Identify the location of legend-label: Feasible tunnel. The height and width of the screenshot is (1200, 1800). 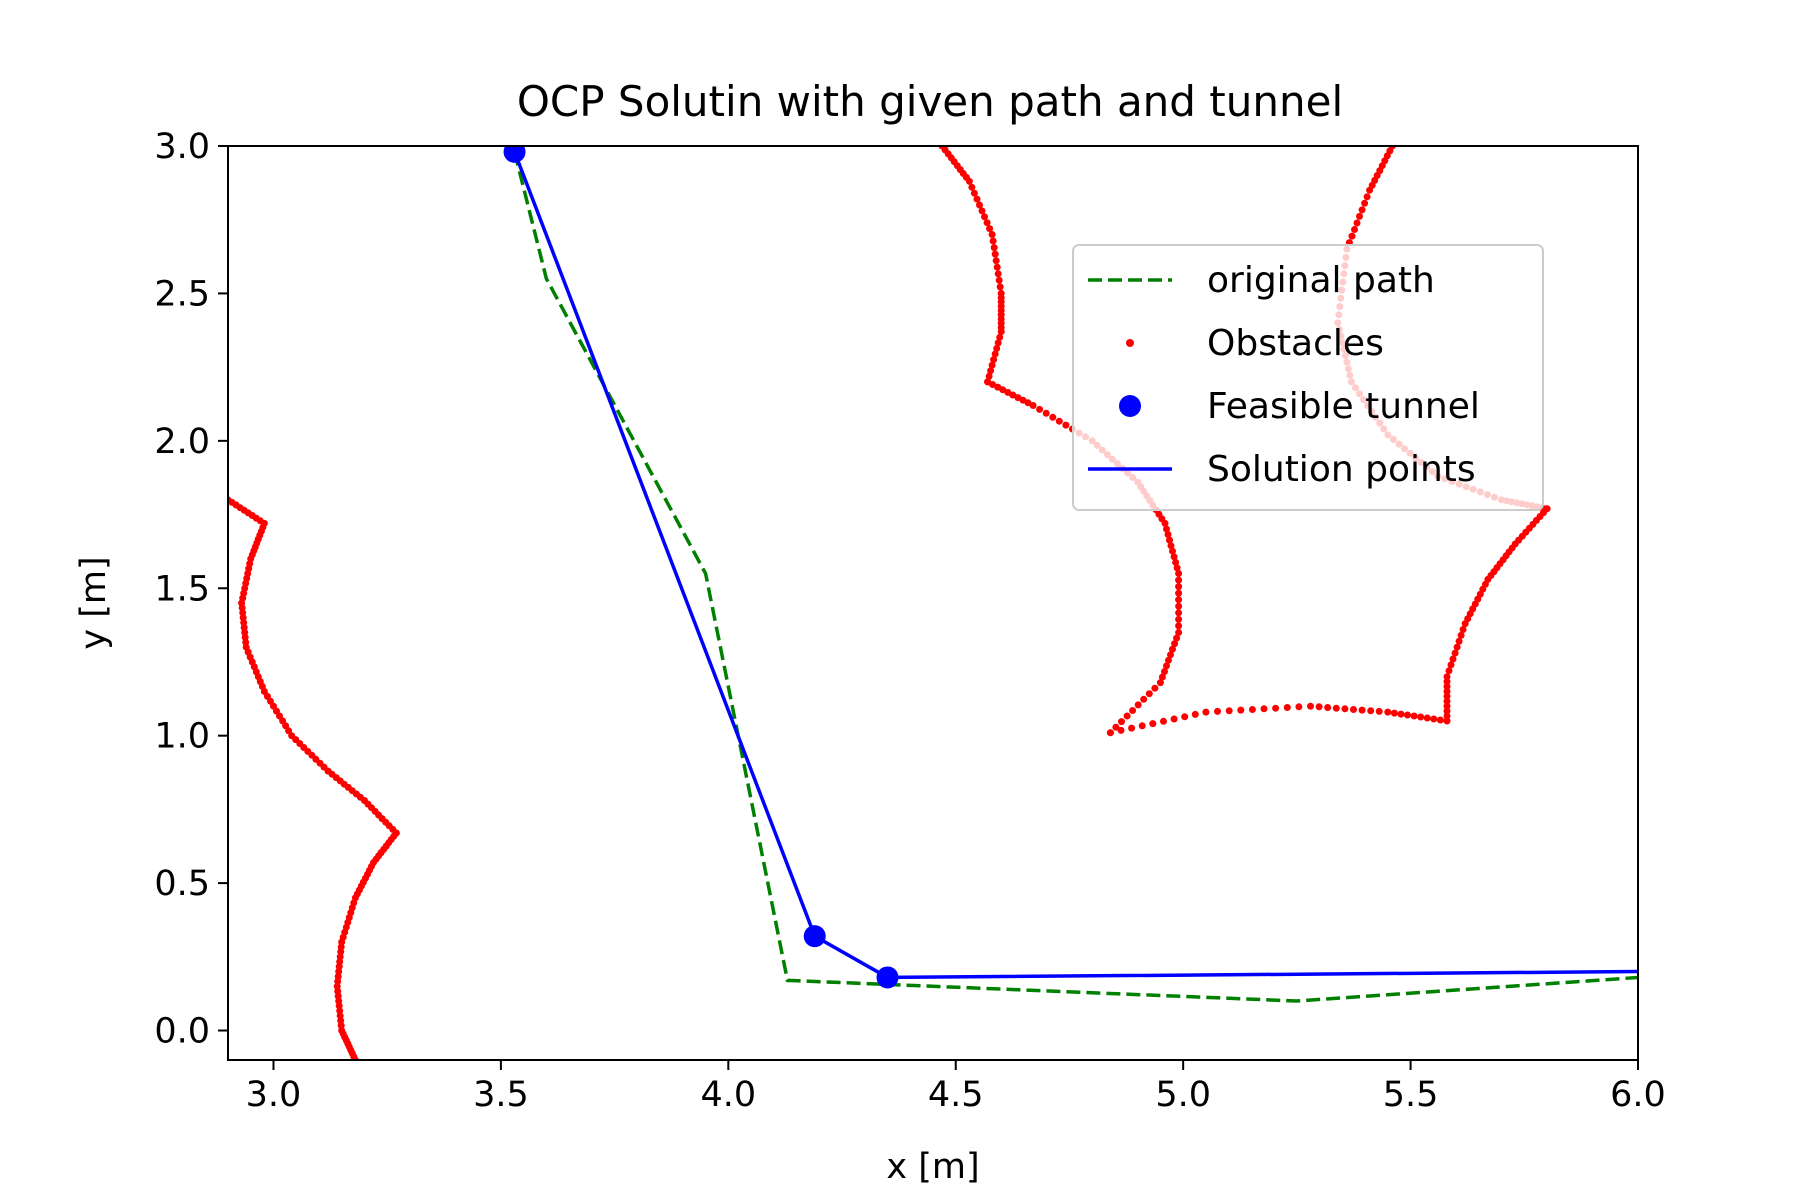
(1343, 406).